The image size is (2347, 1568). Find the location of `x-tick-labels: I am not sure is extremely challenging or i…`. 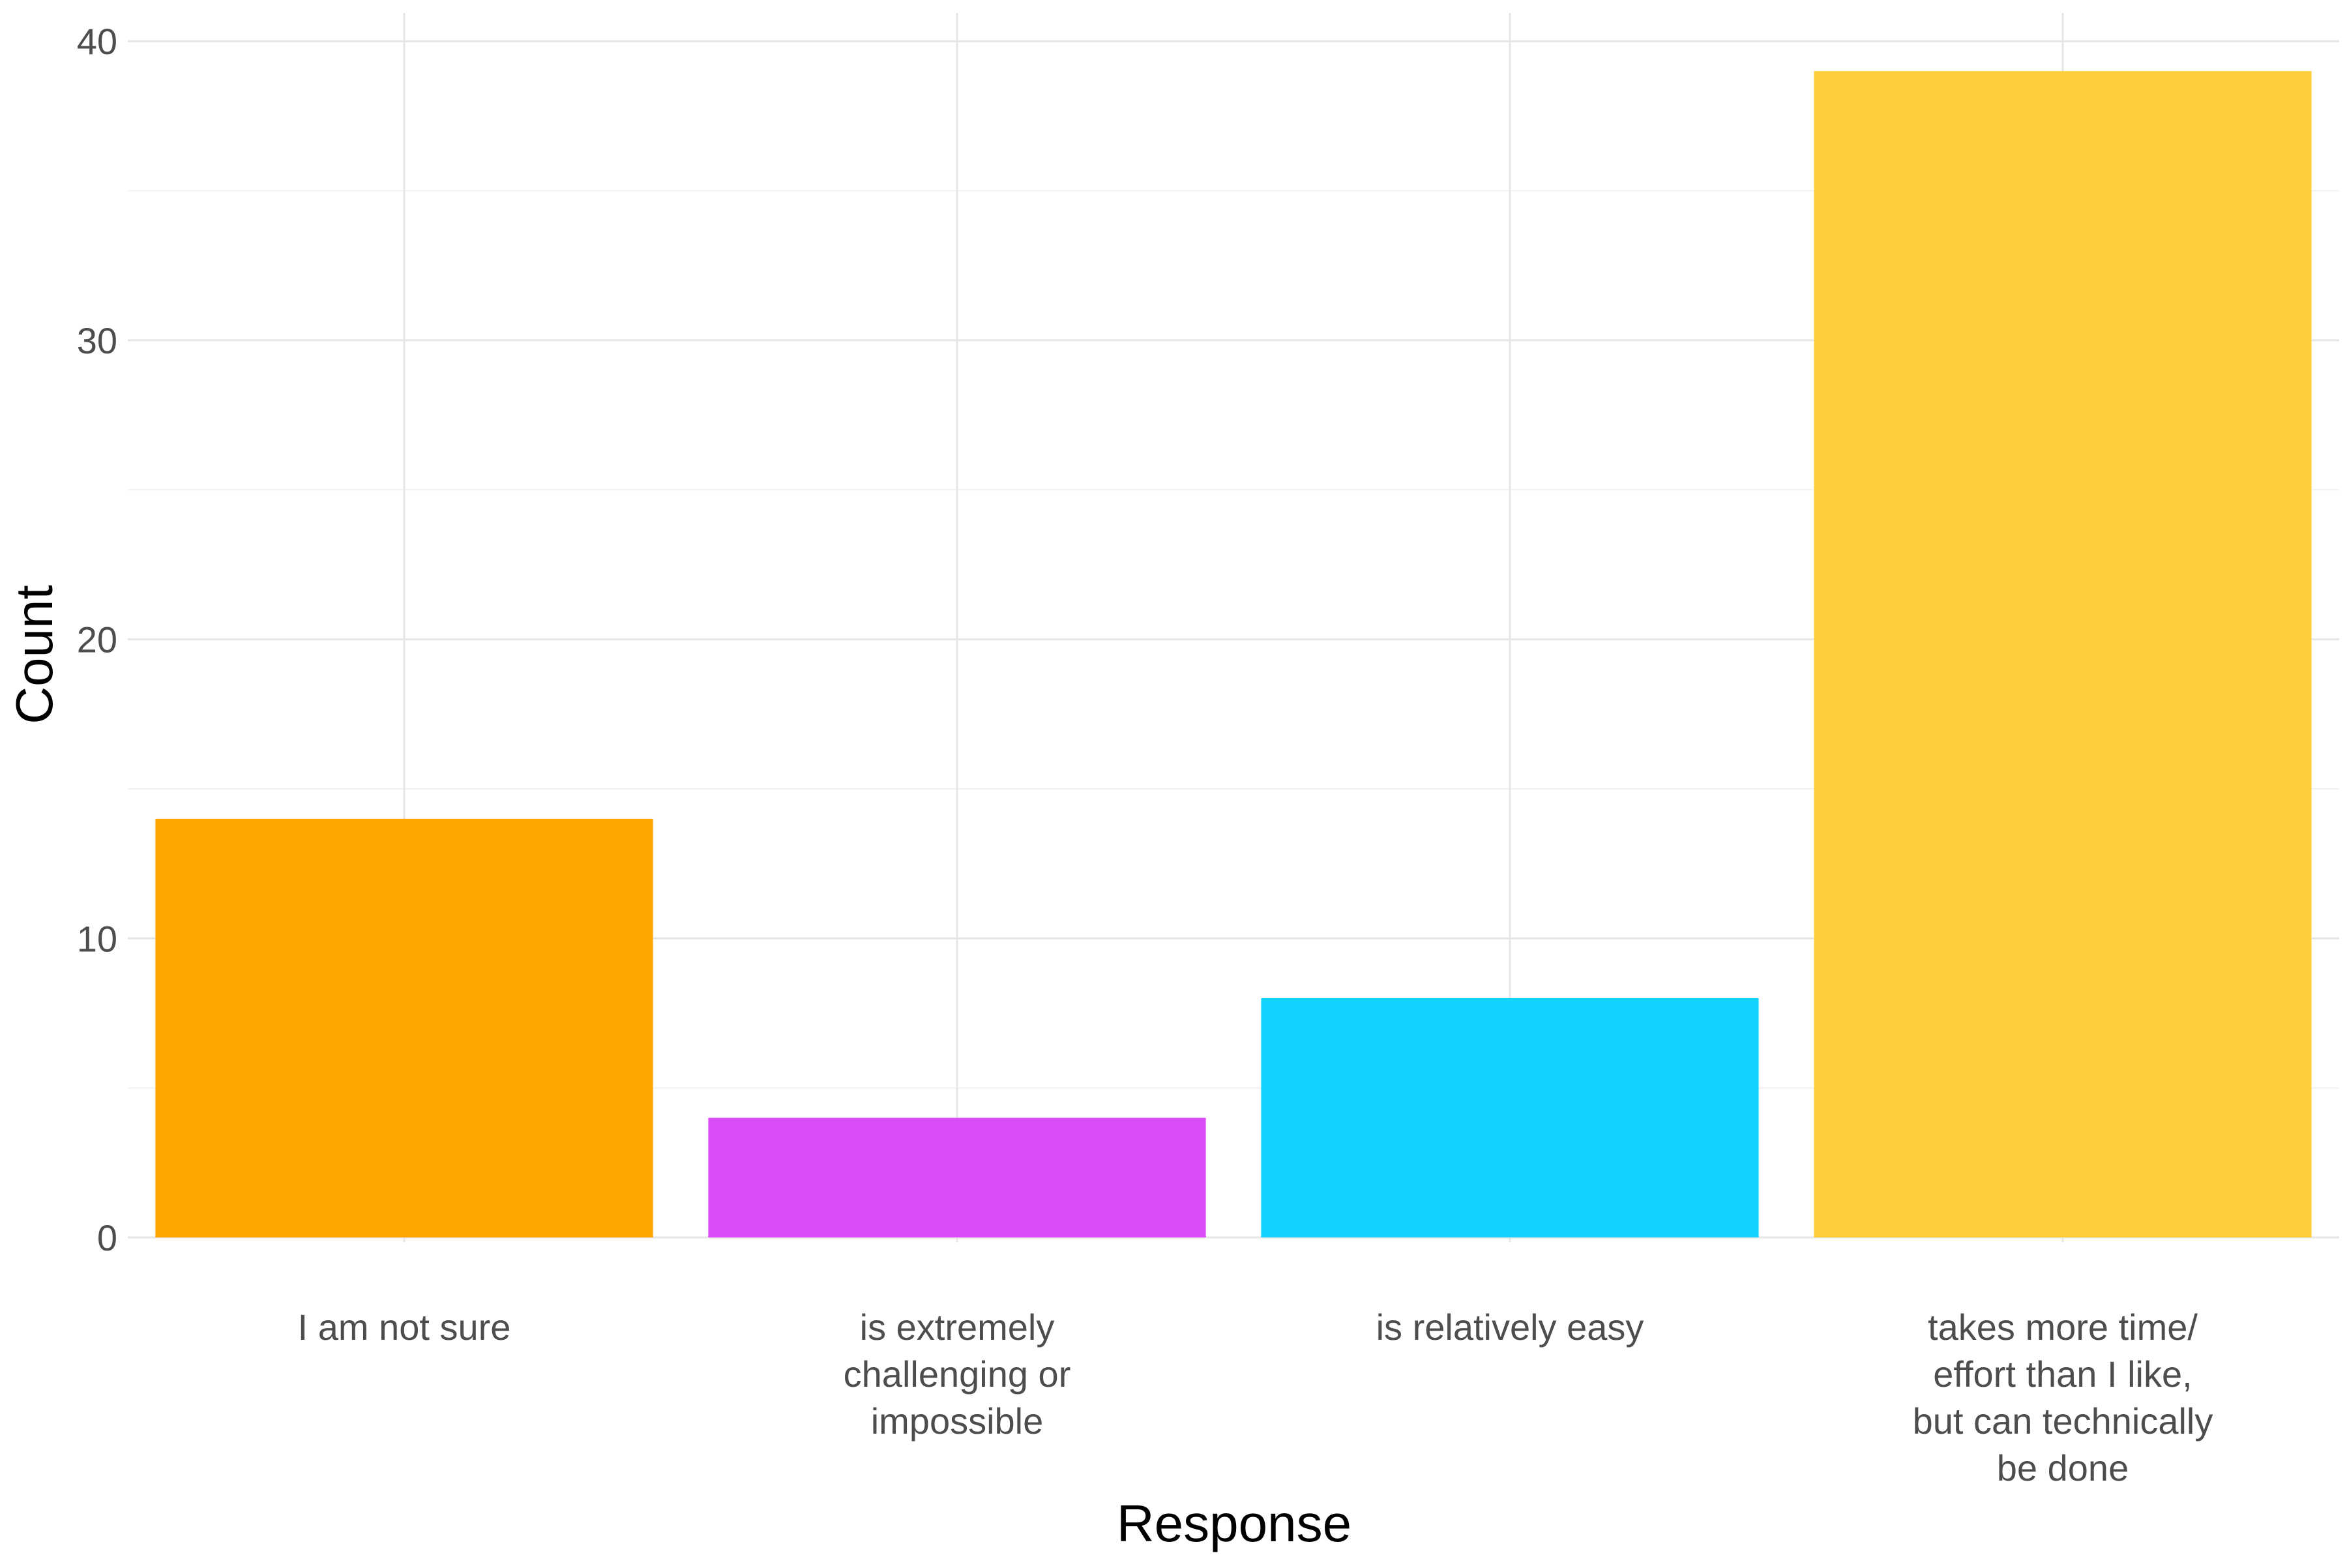

x-tick-labels: I am not sure is extremely challenging or i… is located at coordinates (1255, 1397).